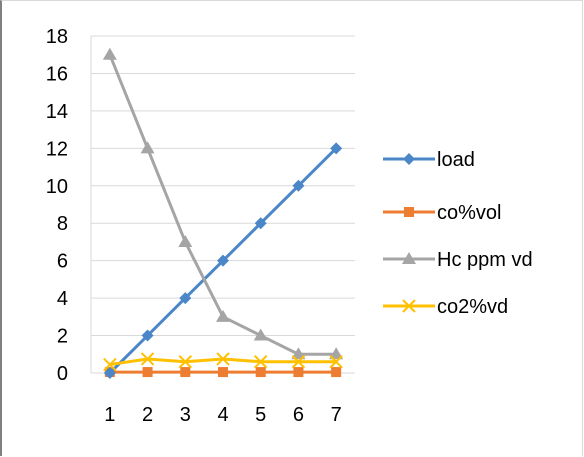  Describe the element at coordinates (469, 213) in the screenshot. I see `legend-label: co%vol` at that location.